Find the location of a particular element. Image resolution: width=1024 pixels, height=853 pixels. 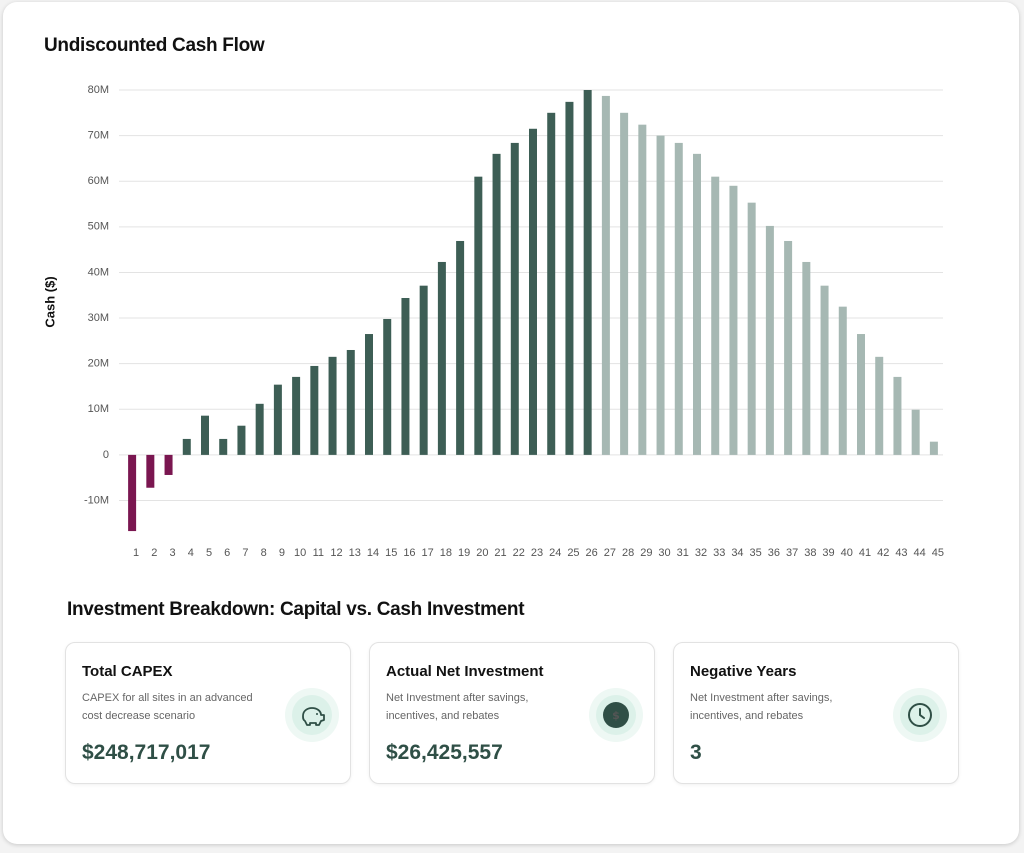

x-tick-label: 12 is located at coordinates (336, 553).